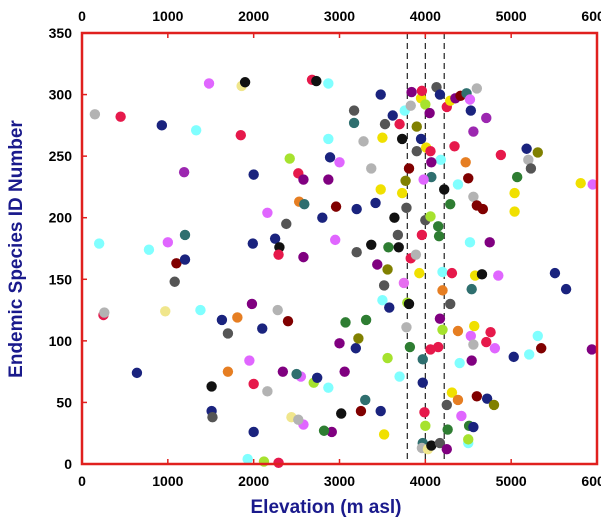 This screenshot has height=521, width=601. Describe the element at coordinates (16, 249) in the screenshot. I see `y-axis-title: Endemic Species ID Number` at that location.